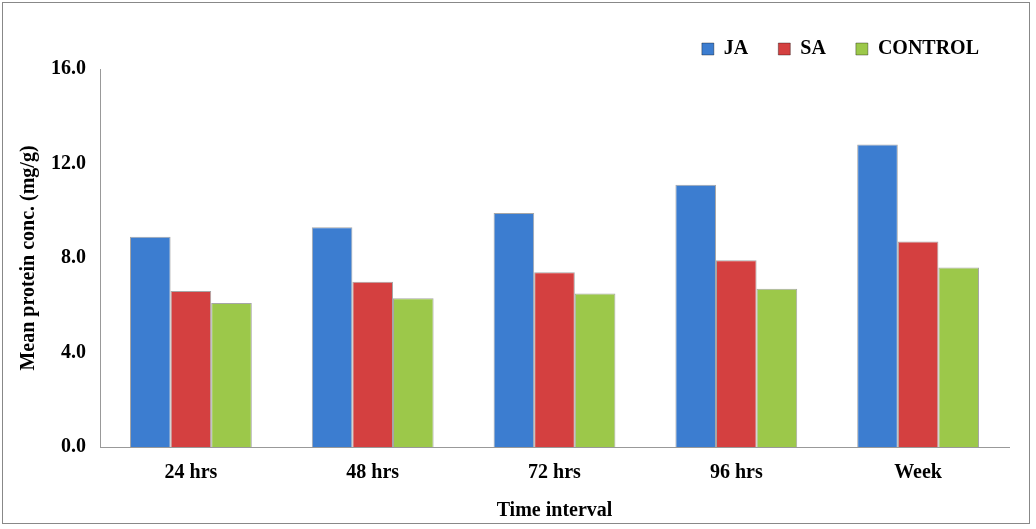  I want to click on x-tick-label: 96 hrs, so click(736, 471).